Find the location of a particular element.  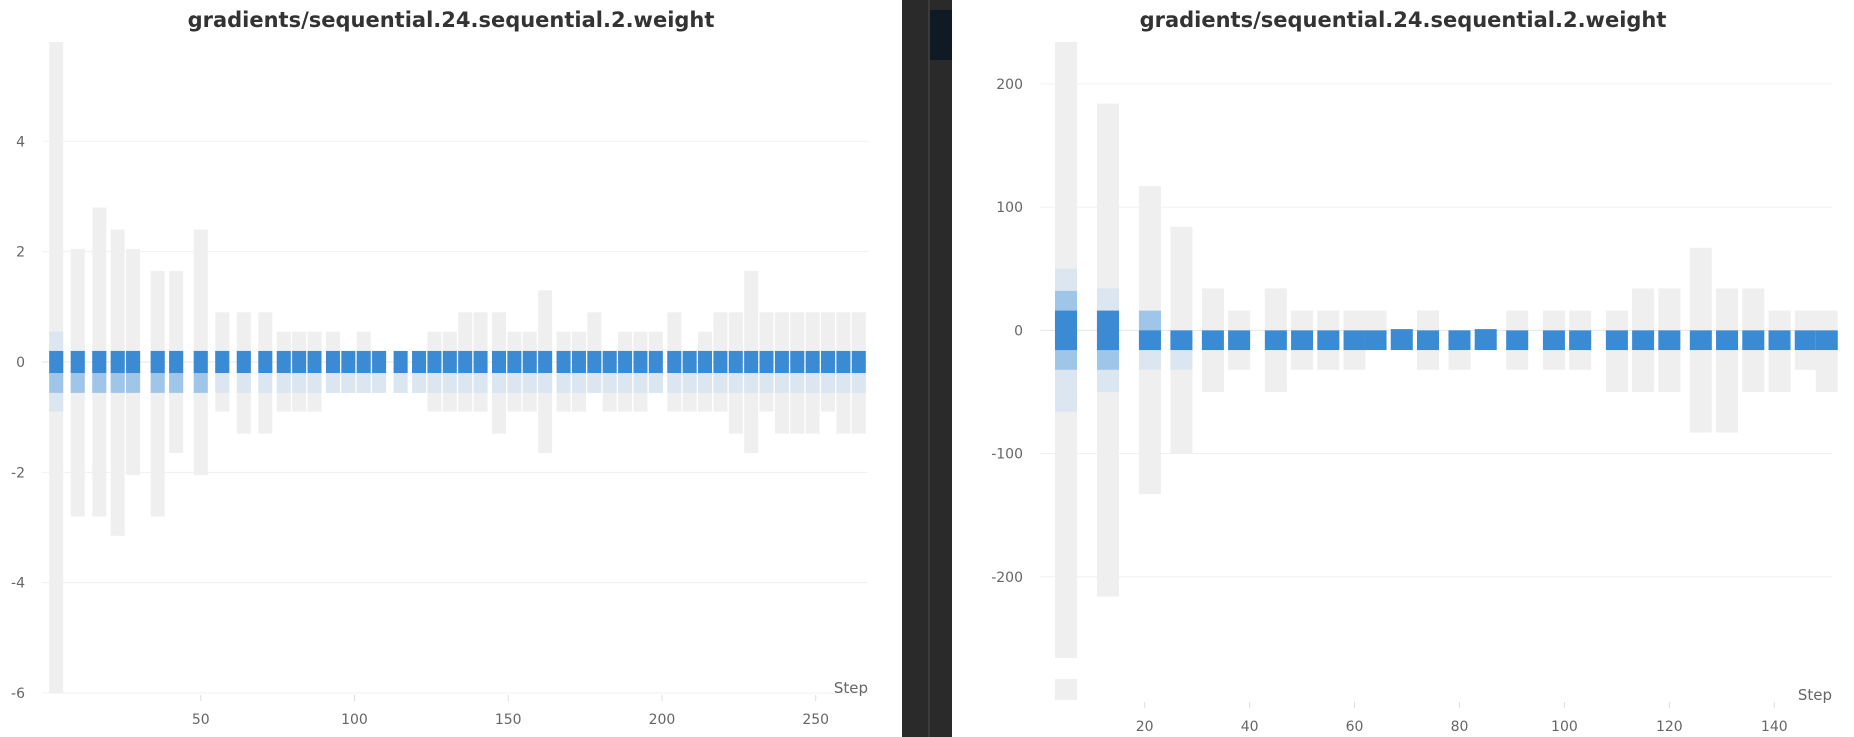

x-tick-label: 50 is located at coordinates (201, 720).